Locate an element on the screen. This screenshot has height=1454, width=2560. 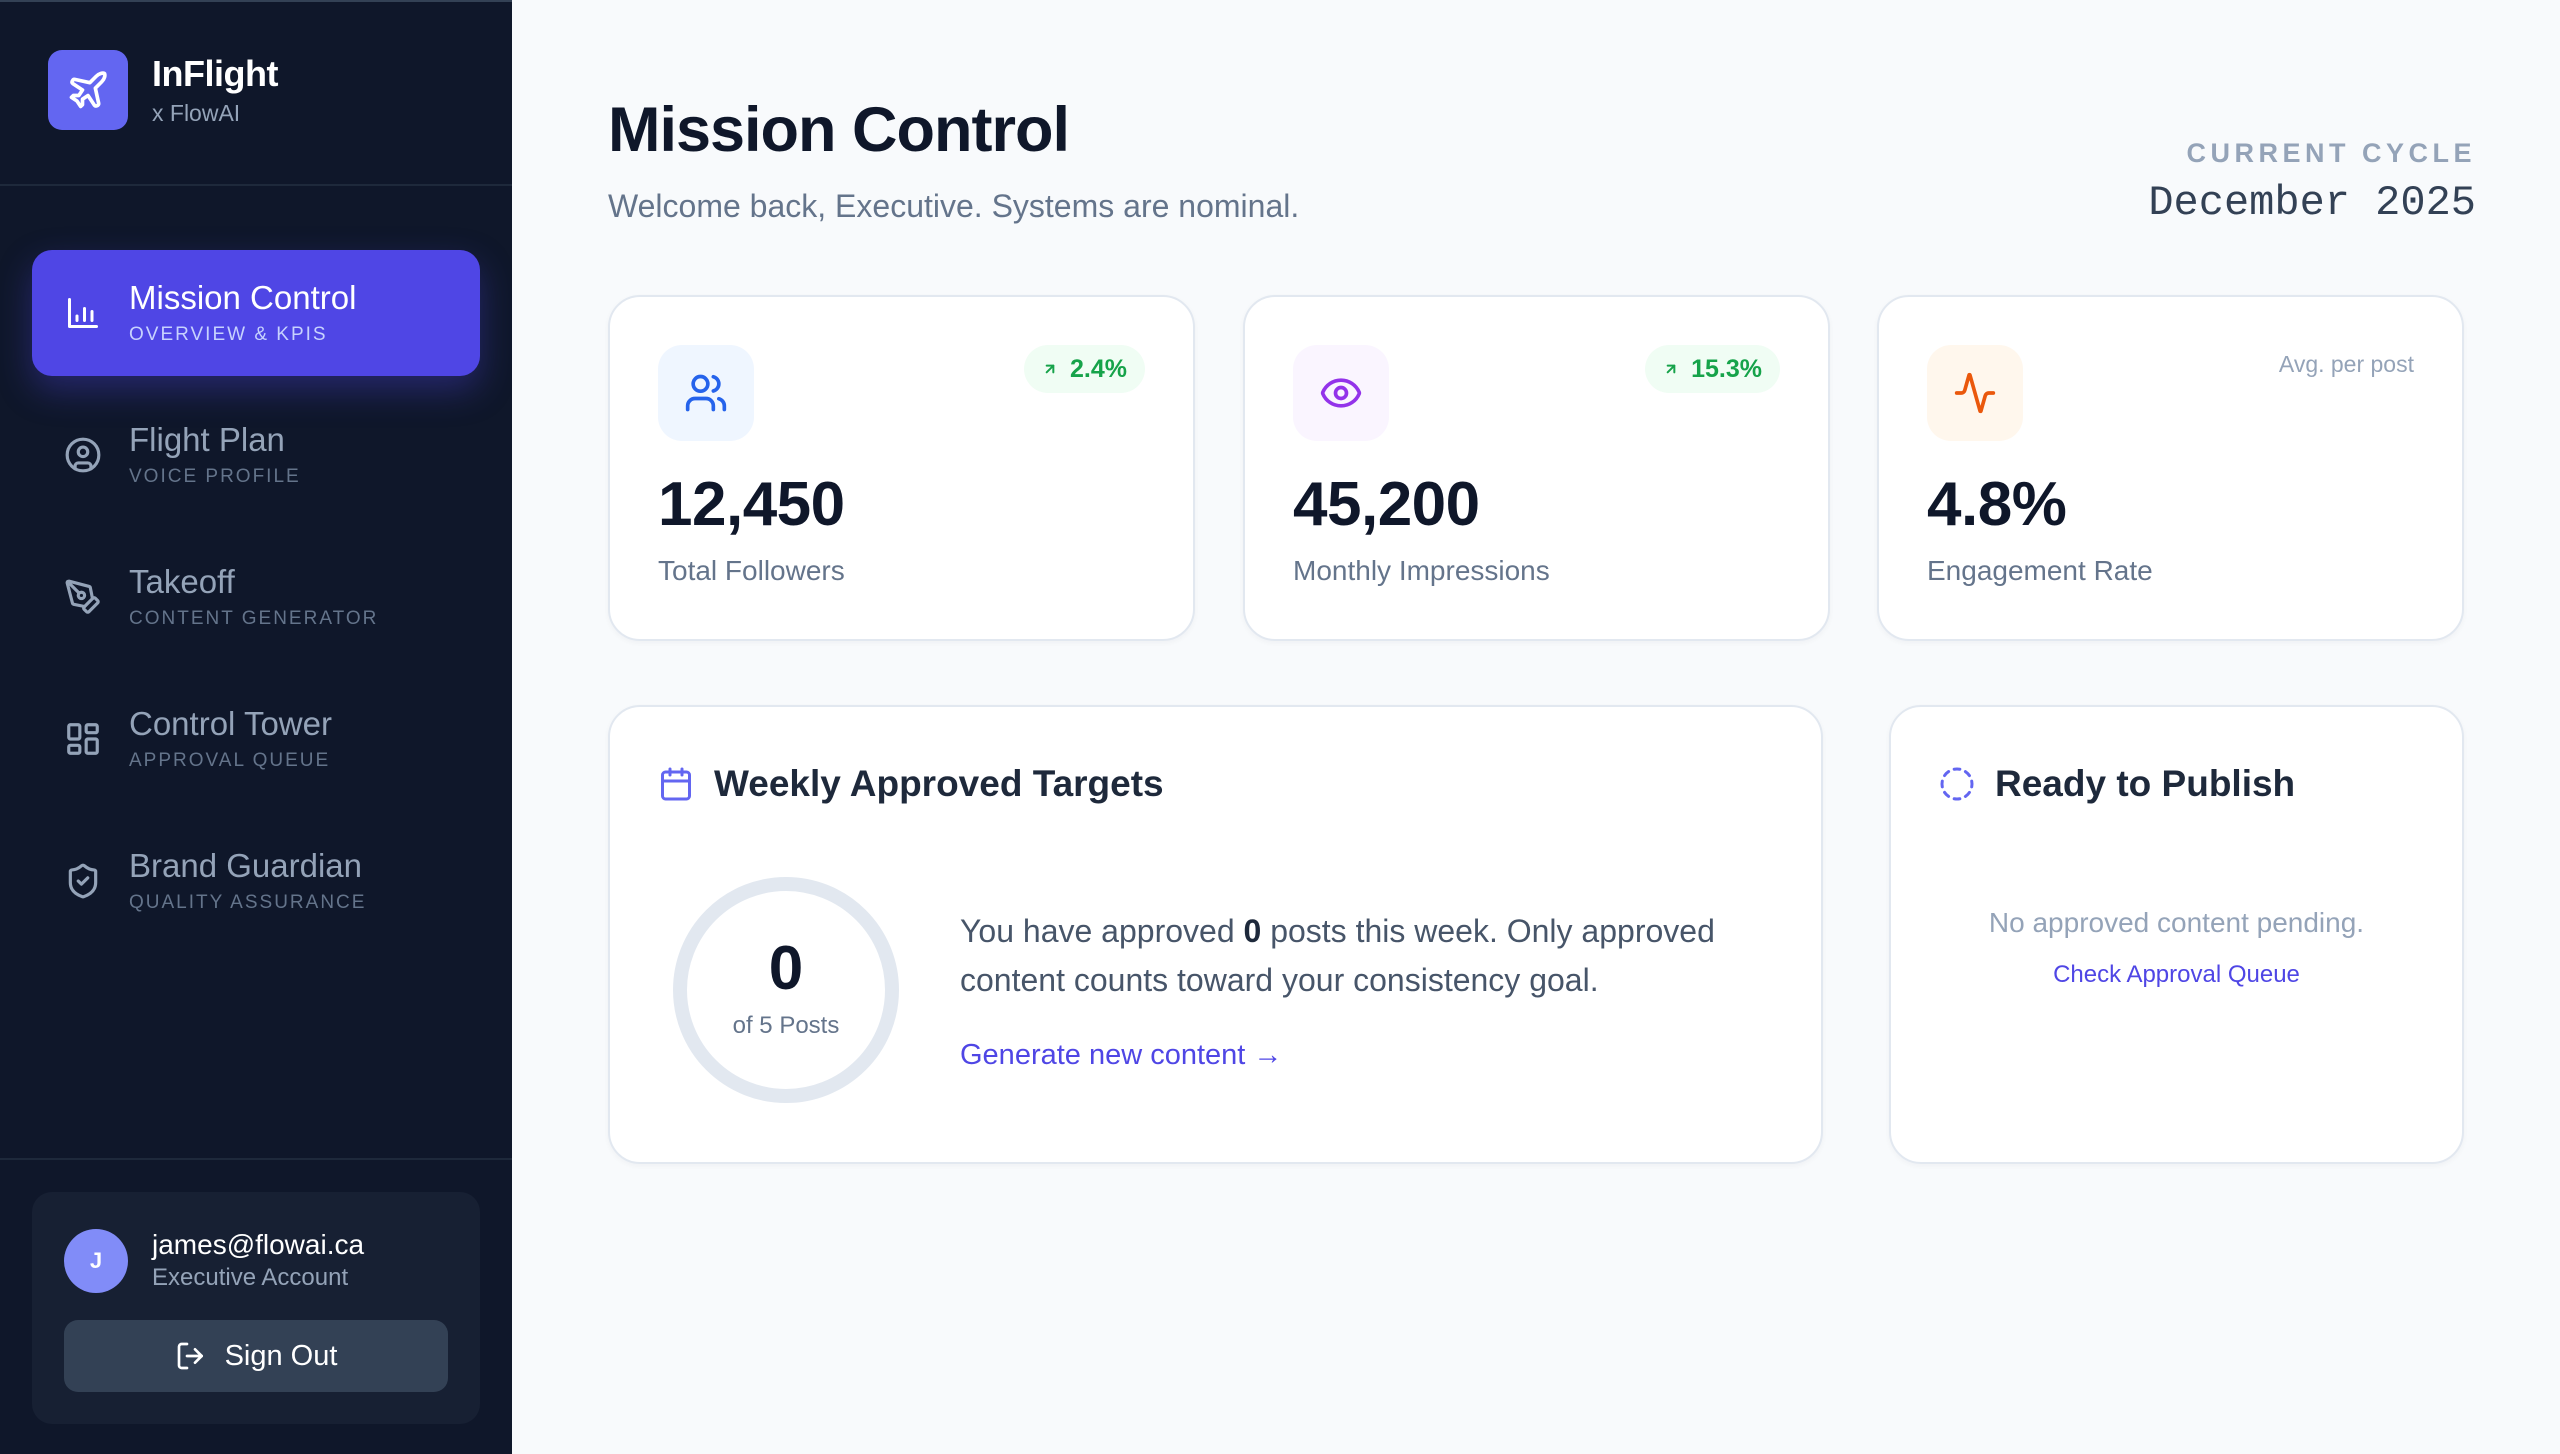
pen-tool-icon is located at coordinates (83, 597).